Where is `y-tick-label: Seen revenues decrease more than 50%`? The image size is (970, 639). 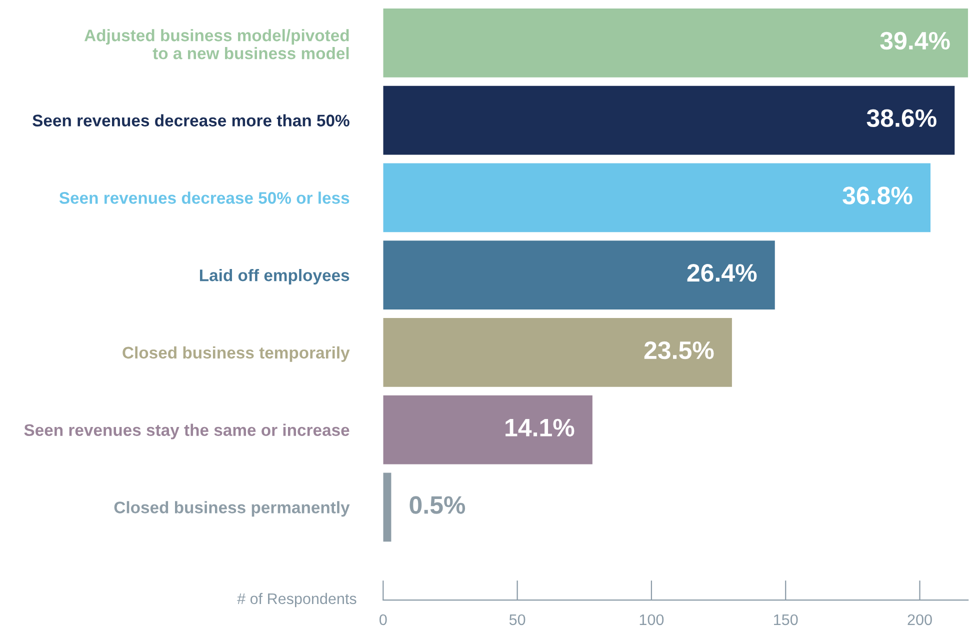 y-tick-label: Seen revenues decrease more than 50% is located at coordinates (191, 120).